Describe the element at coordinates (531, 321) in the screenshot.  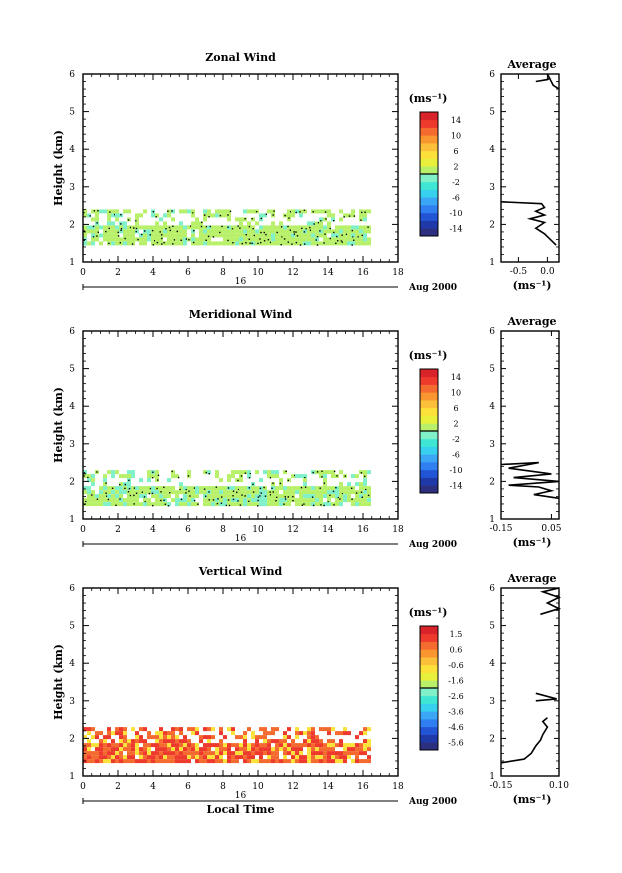
I see `average-title: Average` at that location.